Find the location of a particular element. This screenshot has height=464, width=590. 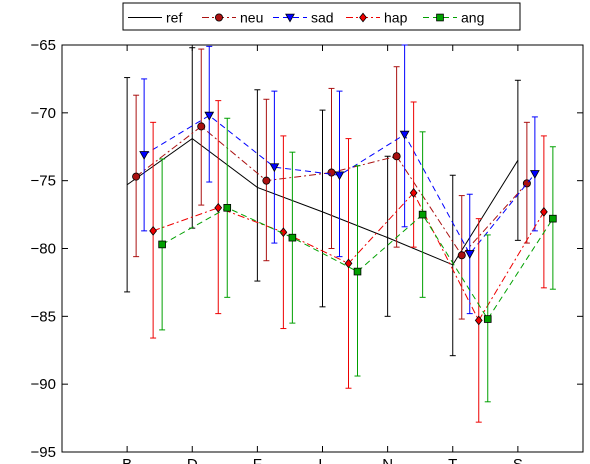

legend-item-hap: hap is located at coordinates (377, 18).